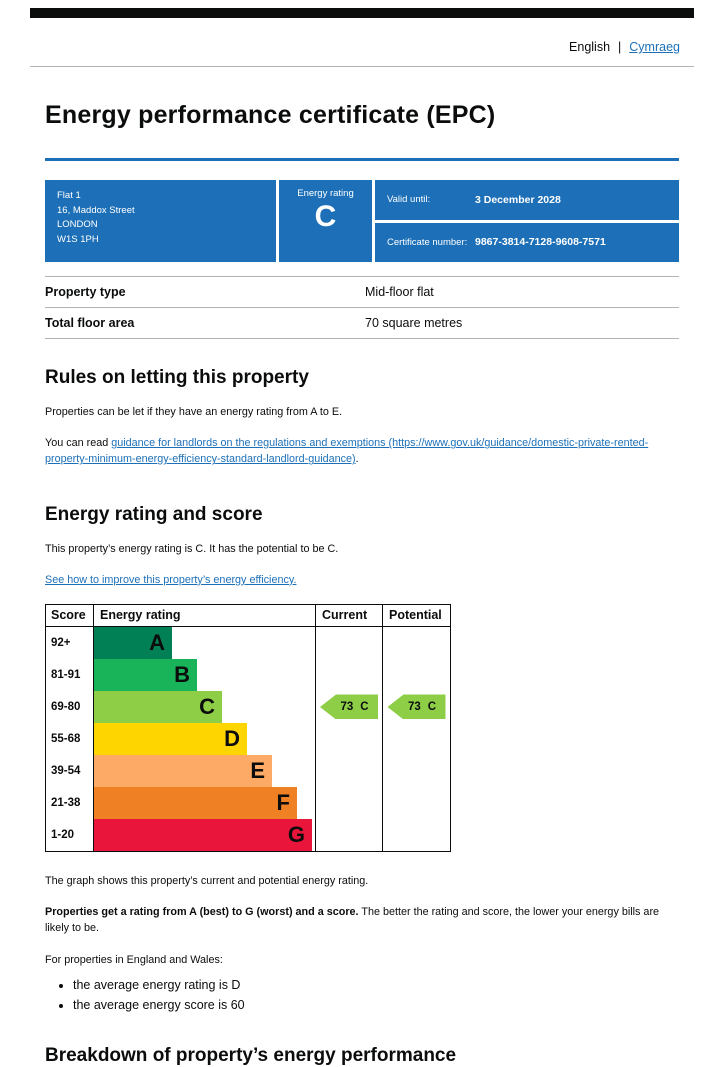 The height and width of the screenshot is (1067, 724). What do you see at coordinates (61, 642) in the screenshot?
I see `band-score: 92+` at bounding box center [61, 642].